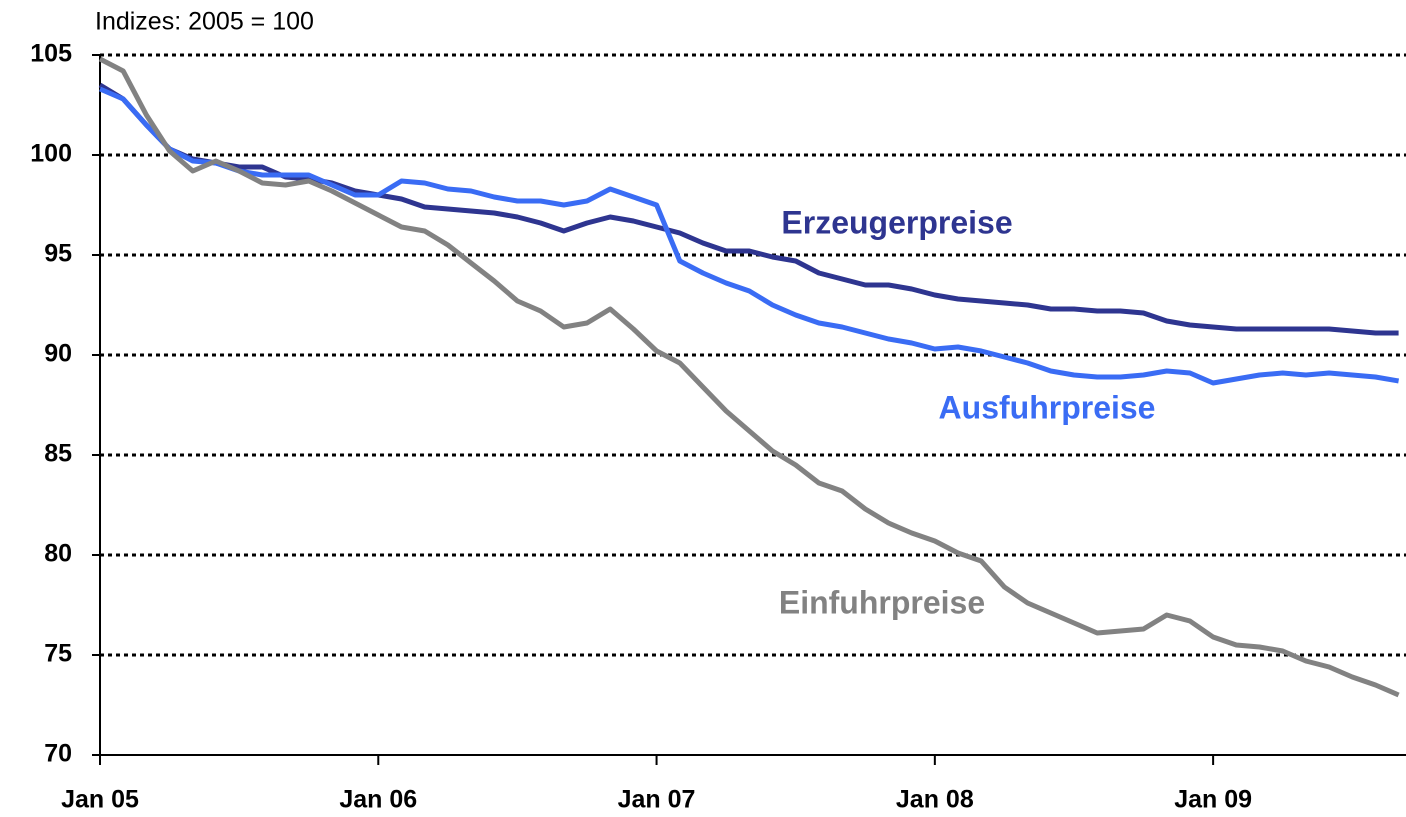 The width and height of the screenshot is (1406, 817). Describe the element at coordinates (51, 154) in the screenshot. I see `y-tick-label: 100` at that location.